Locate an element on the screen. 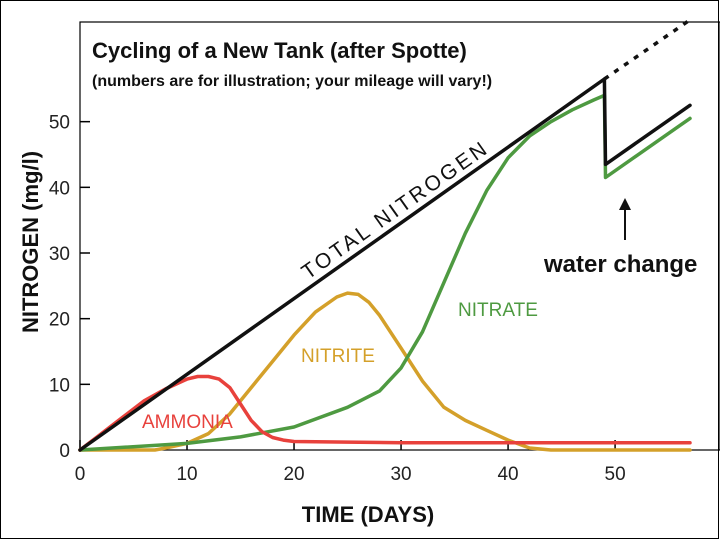 The width and height of the screenshot is (720, 540). chart-title: Cycling of a New Tank (after Spotte) is located at coordinates (279, 50).